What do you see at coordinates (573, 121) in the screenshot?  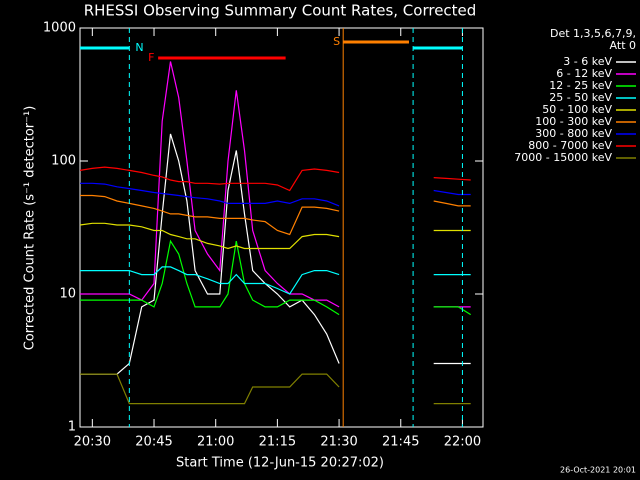 I see `legend-label: 100 - 300 keV` at bounding box center [573, 121].